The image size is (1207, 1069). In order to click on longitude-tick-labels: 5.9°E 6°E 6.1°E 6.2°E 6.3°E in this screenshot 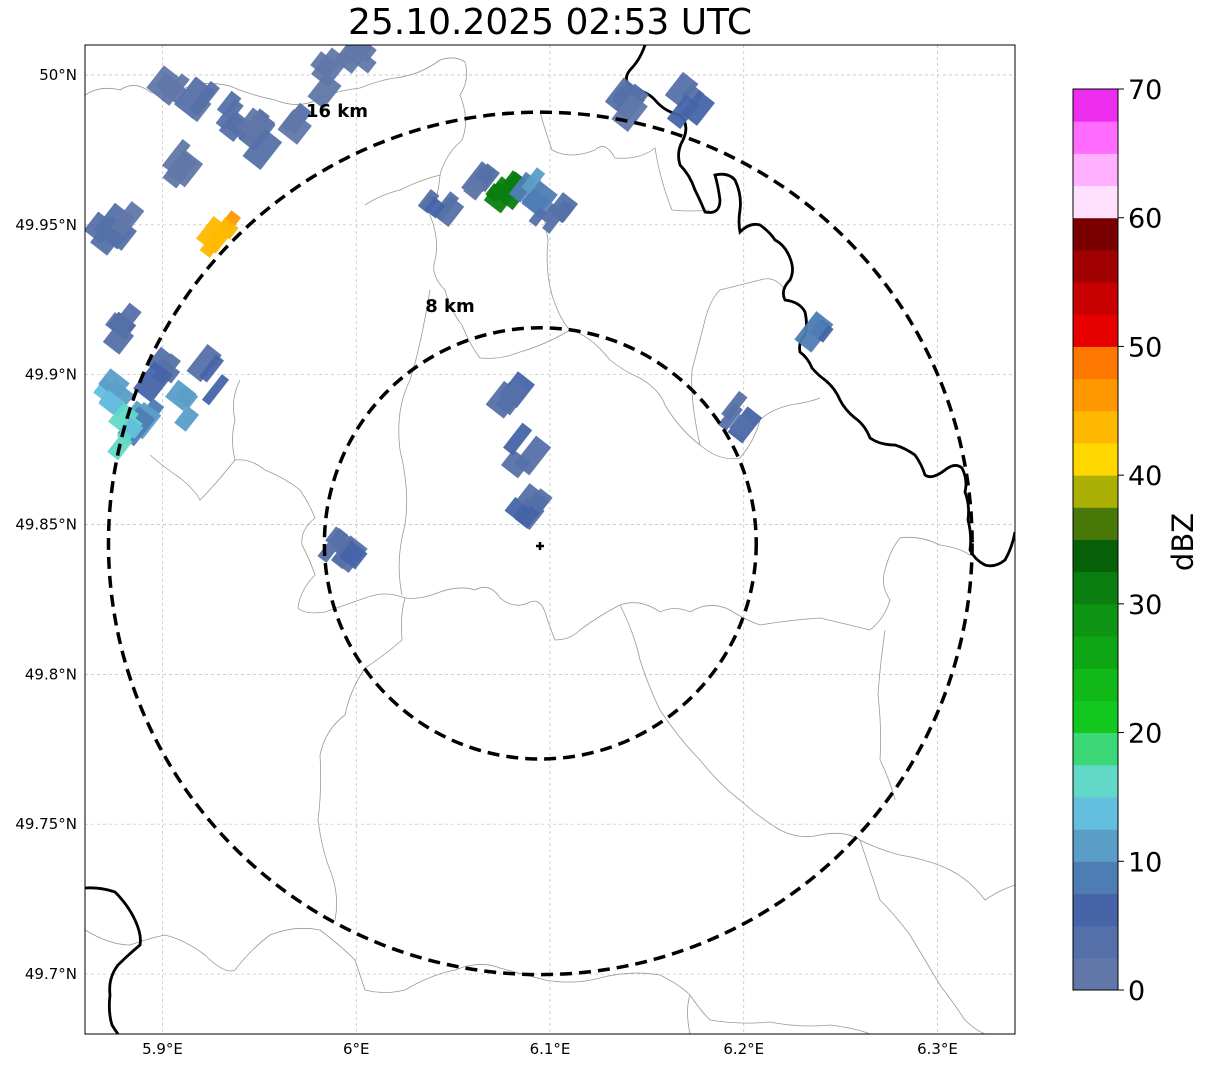, I will do `click(550, 1049)`.